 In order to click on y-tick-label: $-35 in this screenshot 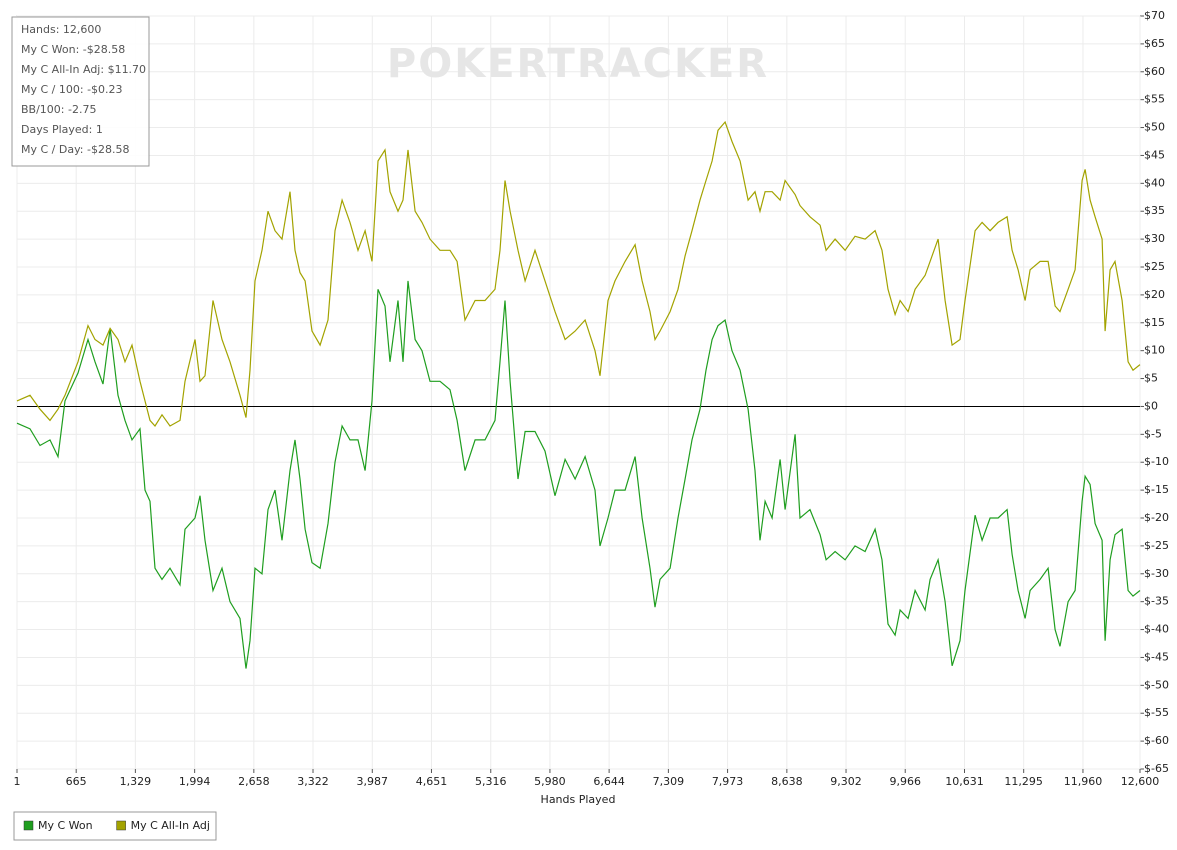, I will do `click(1156, 601)`.